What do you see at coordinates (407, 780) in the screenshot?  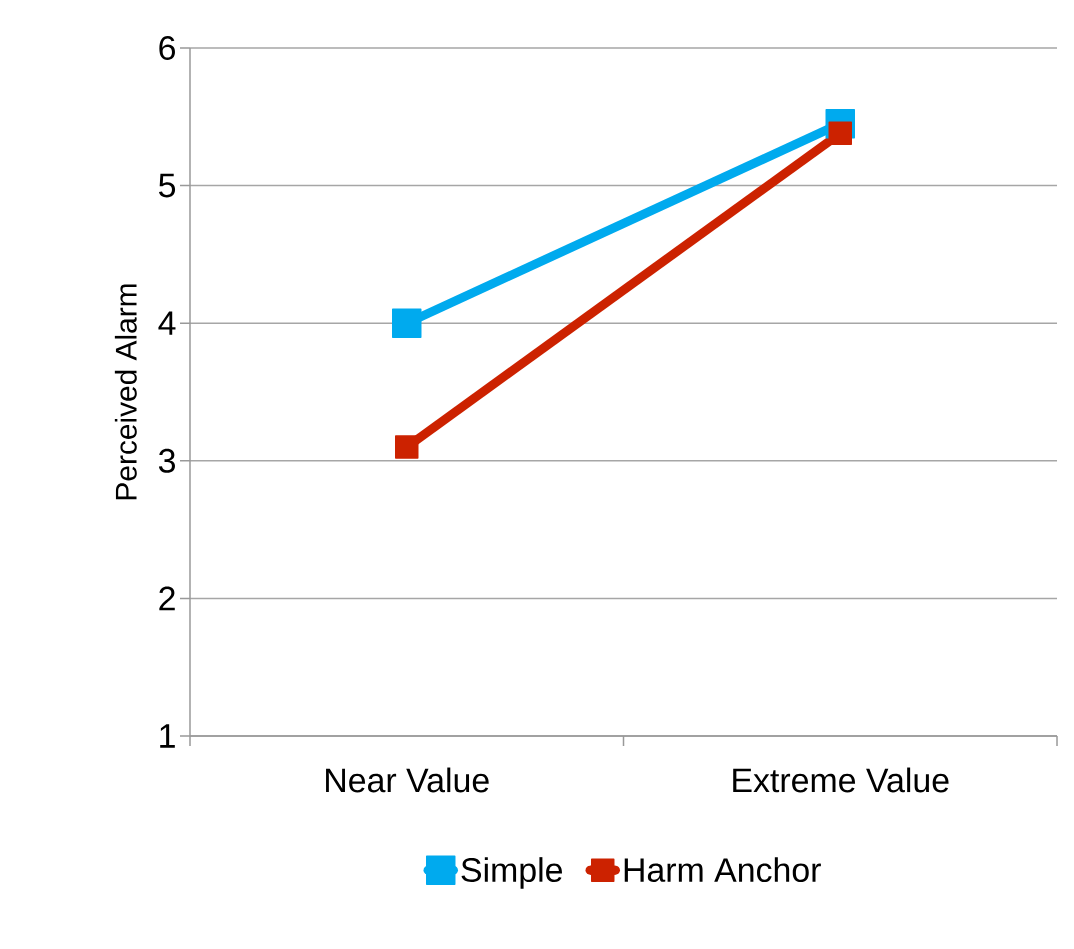 I see `x-tick-label: Near Value` at bounding box center [407, 780].